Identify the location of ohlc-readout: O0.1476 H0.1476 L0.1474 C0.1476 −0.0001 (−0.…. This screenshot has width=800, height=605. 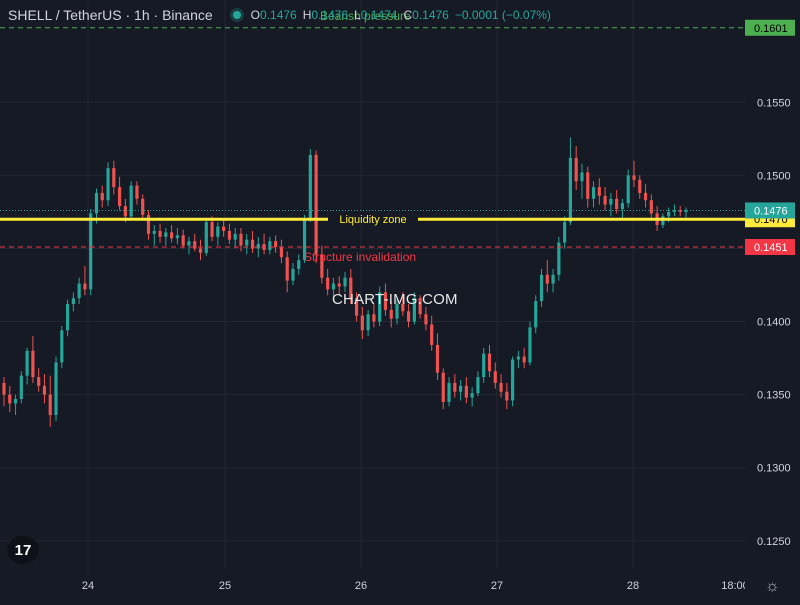
(401, 15).